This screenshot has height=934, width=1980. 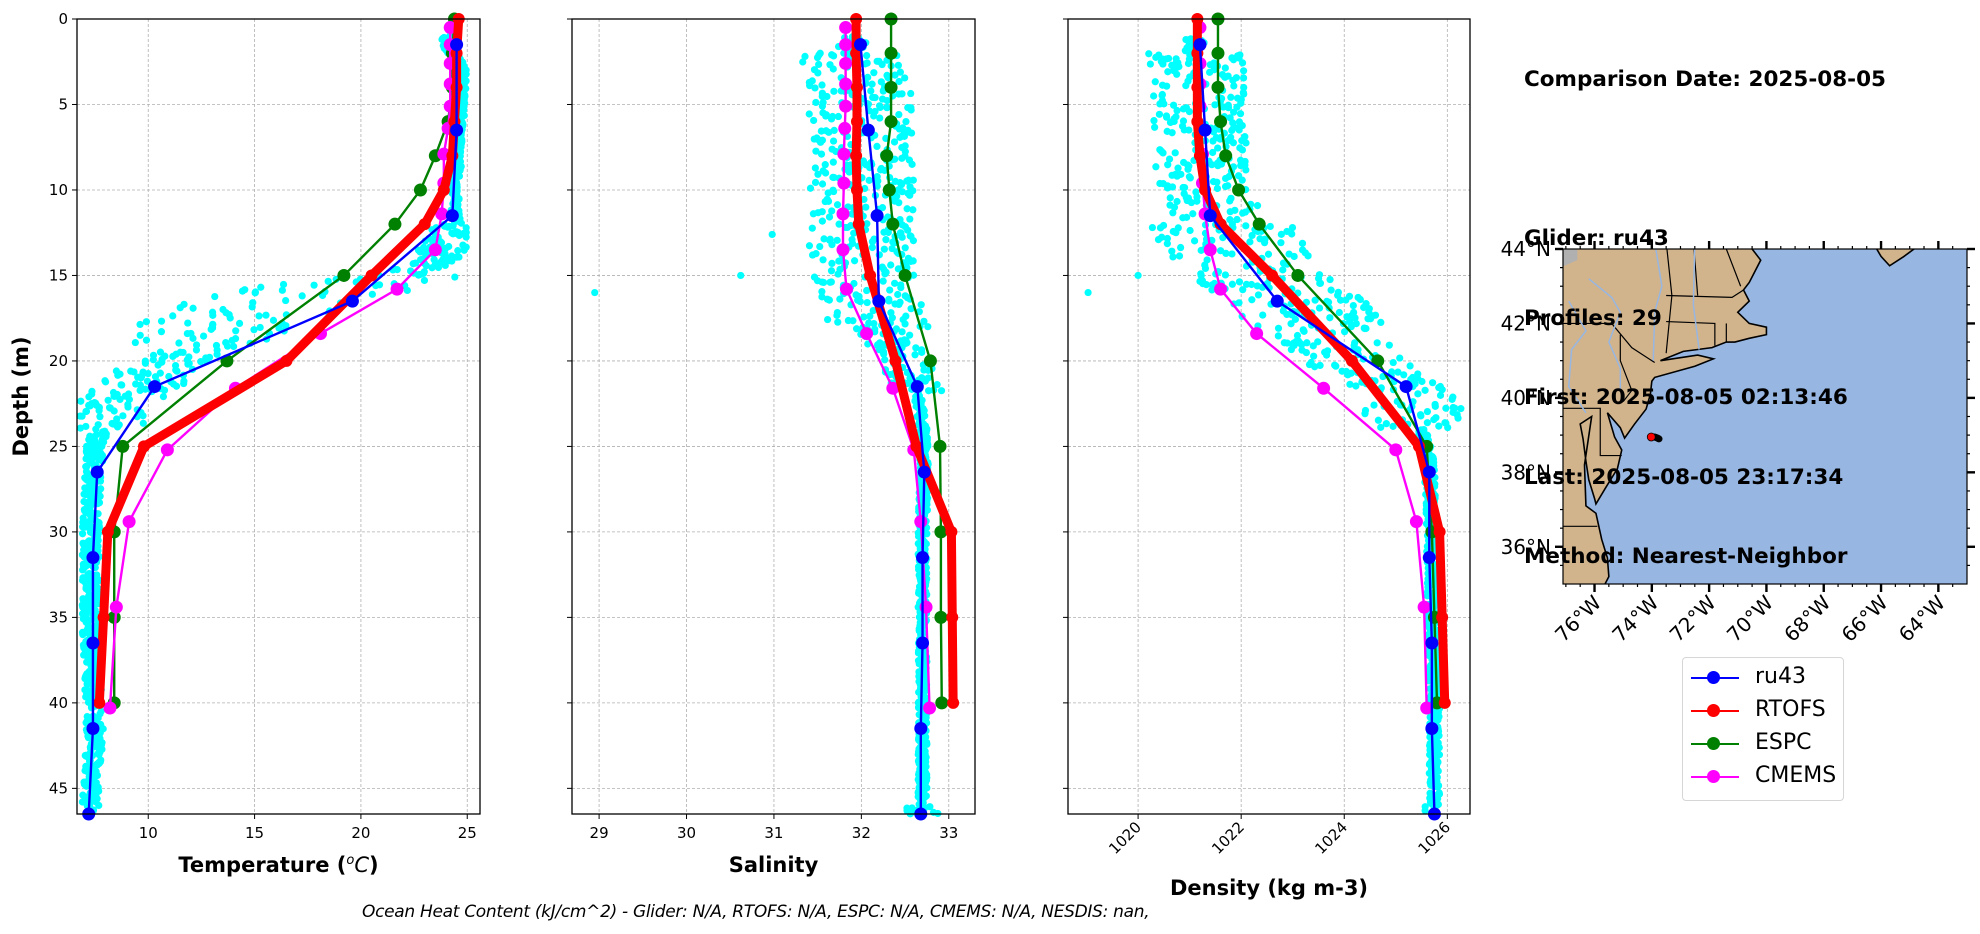 I want to click on lon-tick-label: 64°W, so click(x=1922, y=618).